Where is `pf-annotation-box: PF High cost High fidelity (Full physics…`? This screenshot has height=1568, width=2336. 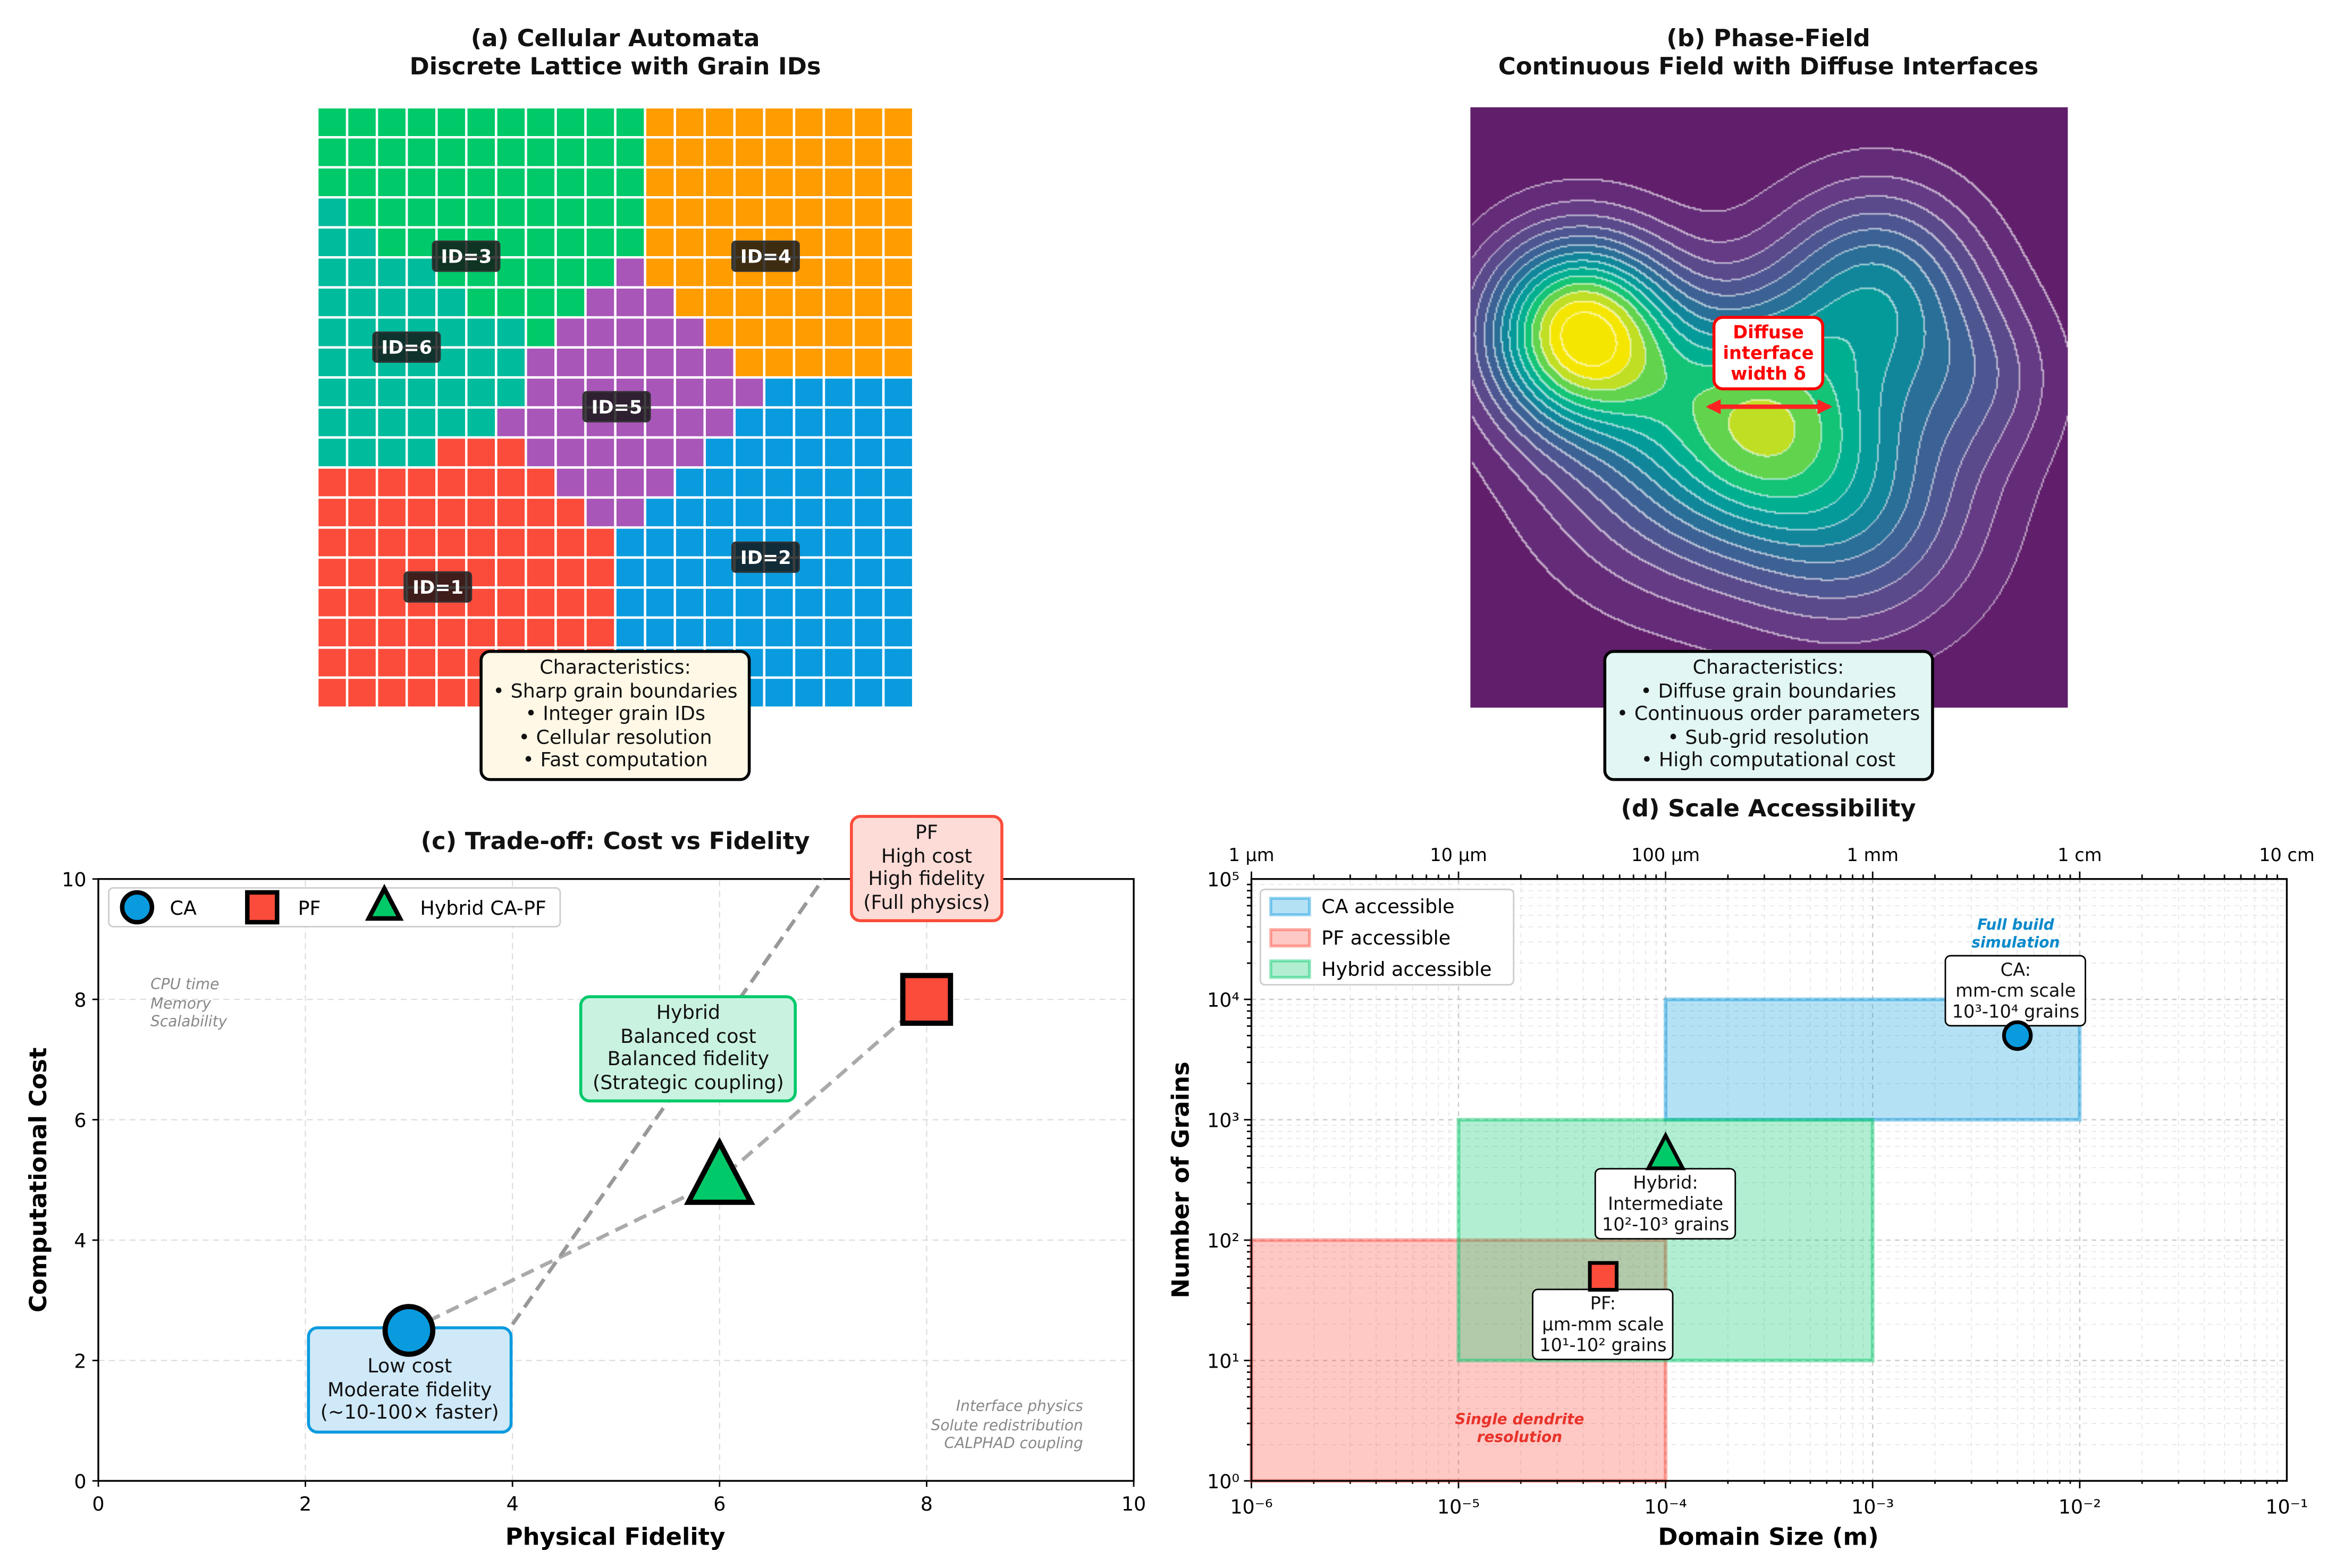
pf-annotation-box: PF High cost High fidelity (Full physics… is located at coordinates (926, 868).